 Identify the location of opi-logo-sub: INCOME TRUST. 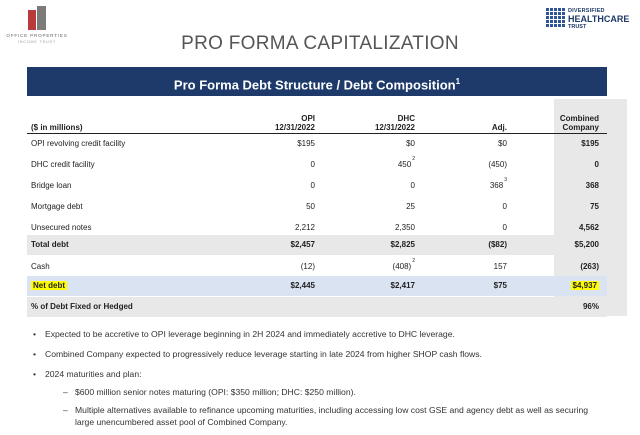
(37, 42).